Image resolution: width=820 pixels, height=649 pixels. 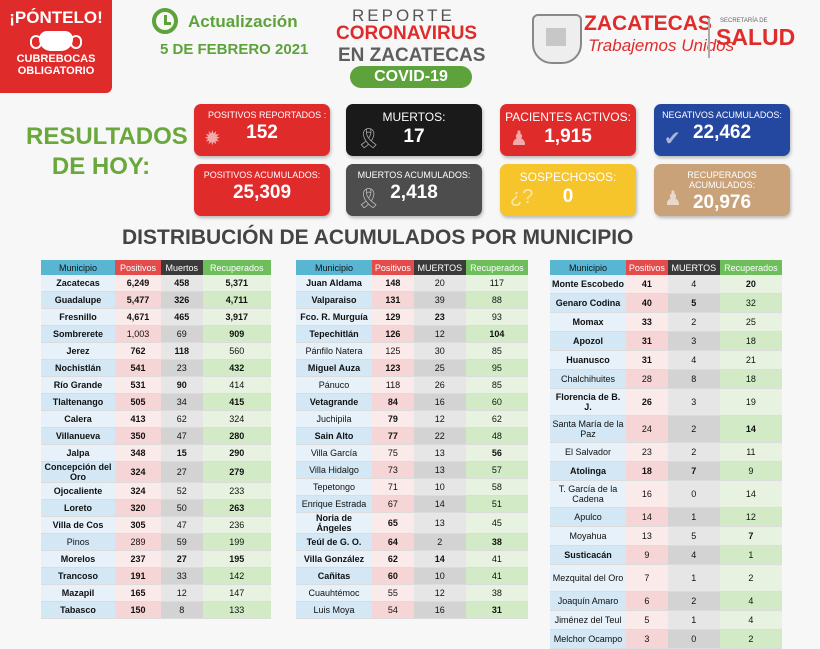 I want to click on table-row: Noria de Ángeles 65 13 45, so click(x=412, y=523).